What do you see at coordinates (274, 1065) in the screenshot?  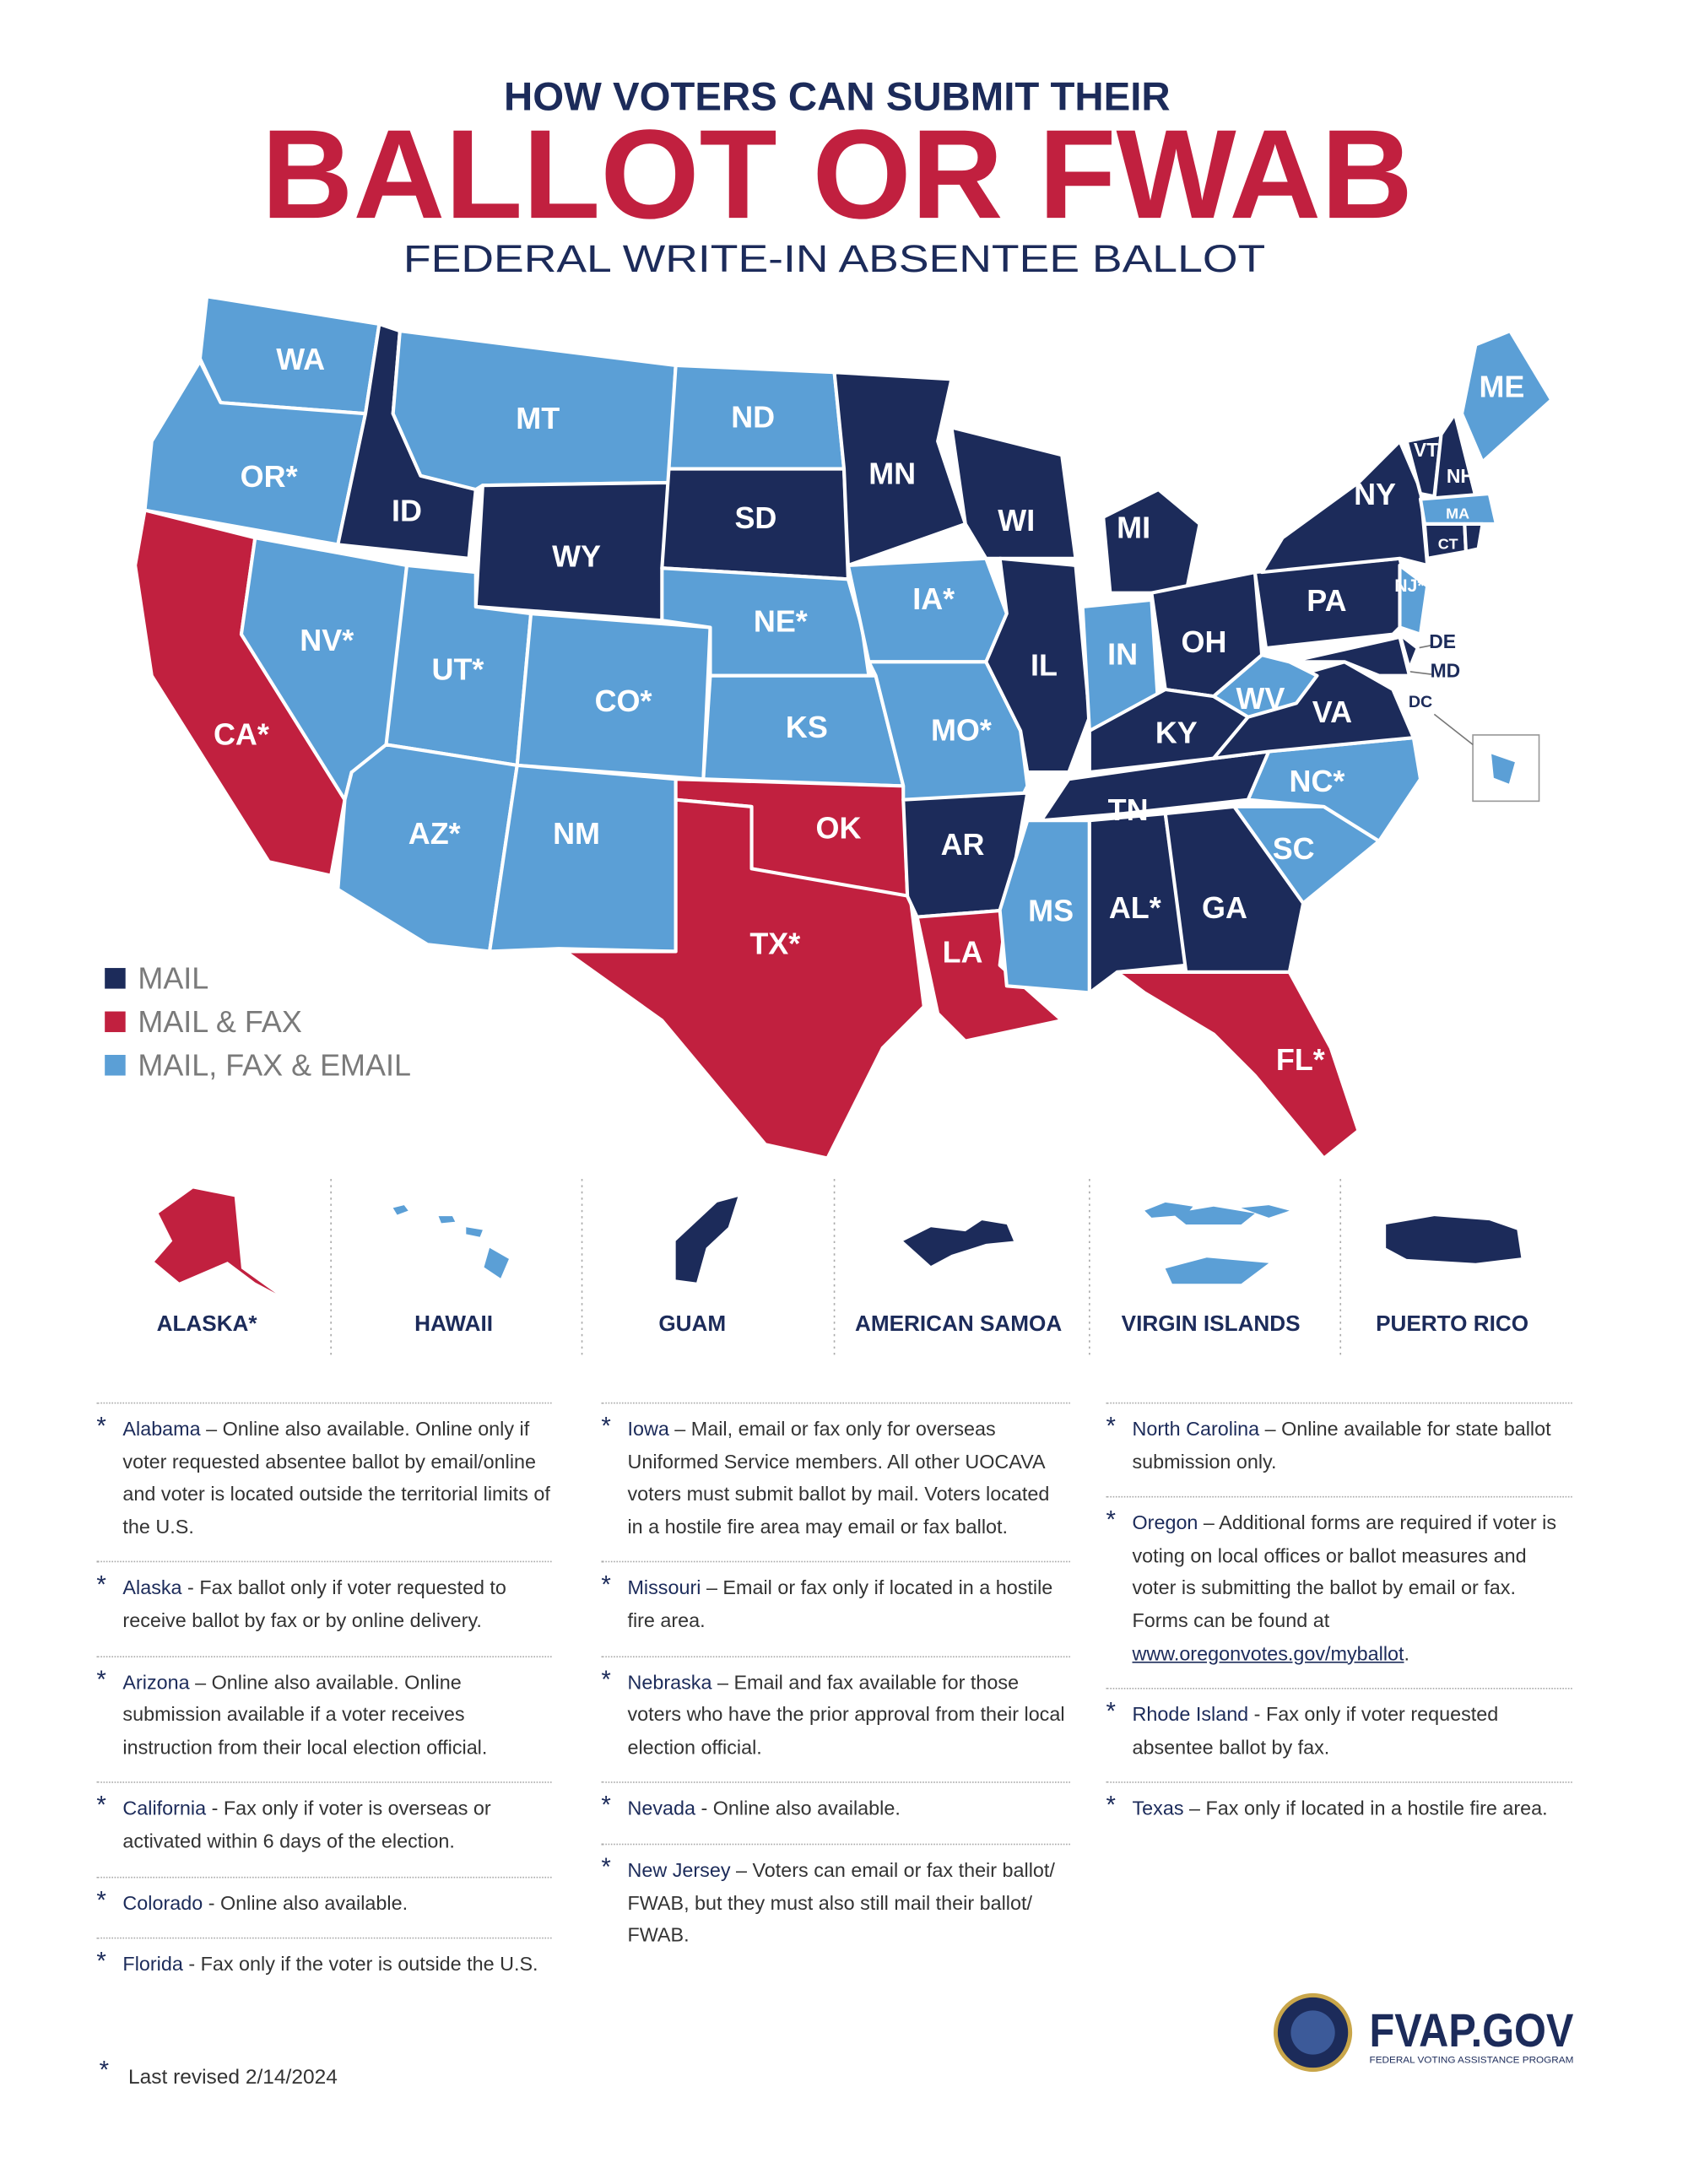 I see `legend-label: MAIL, FAX & EMAIL` at bounding box center [274, 1065].